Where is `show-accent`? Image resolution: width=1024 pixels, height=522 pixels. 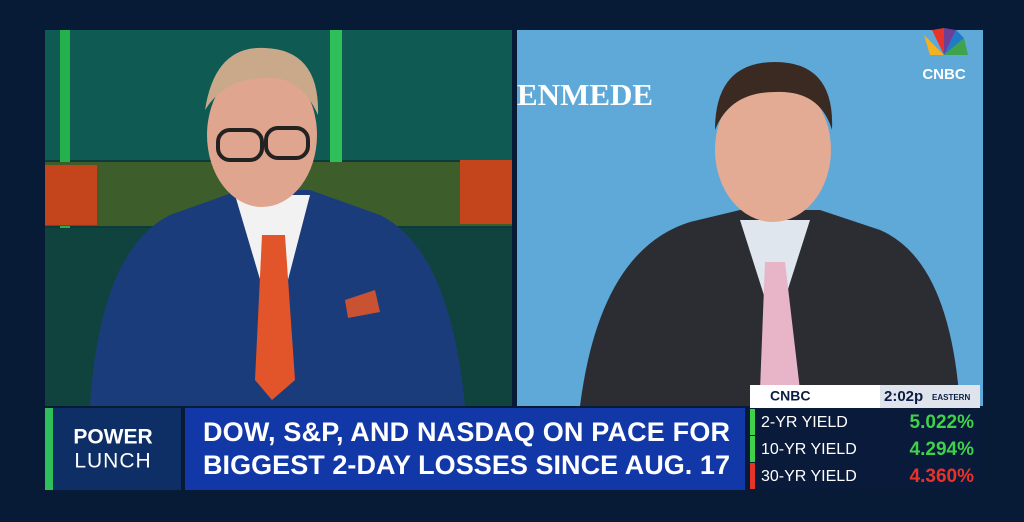
show-accent is located at coordinates (49, 449).